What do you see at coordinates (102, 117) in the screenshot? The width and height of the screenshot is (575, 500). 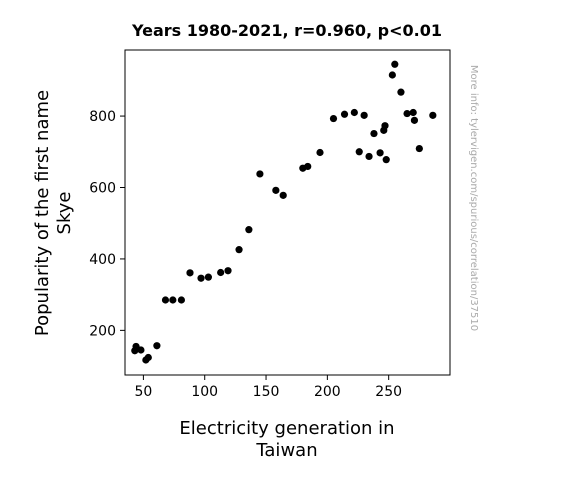 I see `y-tick-label-3: 800` at bounding box center [102, 117].